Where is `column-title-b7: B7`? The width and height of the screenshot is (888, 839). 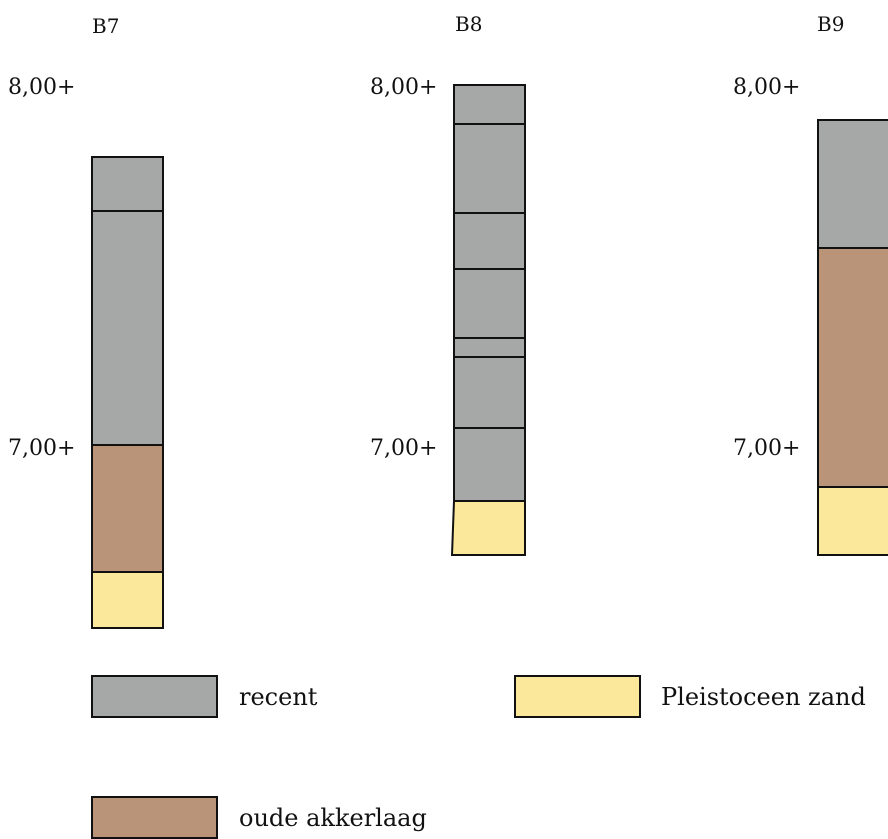 column-title-b7: B7 is located at coordinates (105, 26).